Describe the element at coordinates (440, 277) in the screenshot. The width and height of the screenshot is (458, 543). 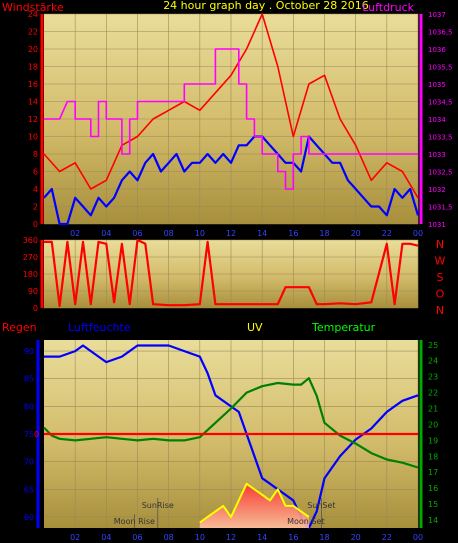
I see `compass-label: S` at that location.